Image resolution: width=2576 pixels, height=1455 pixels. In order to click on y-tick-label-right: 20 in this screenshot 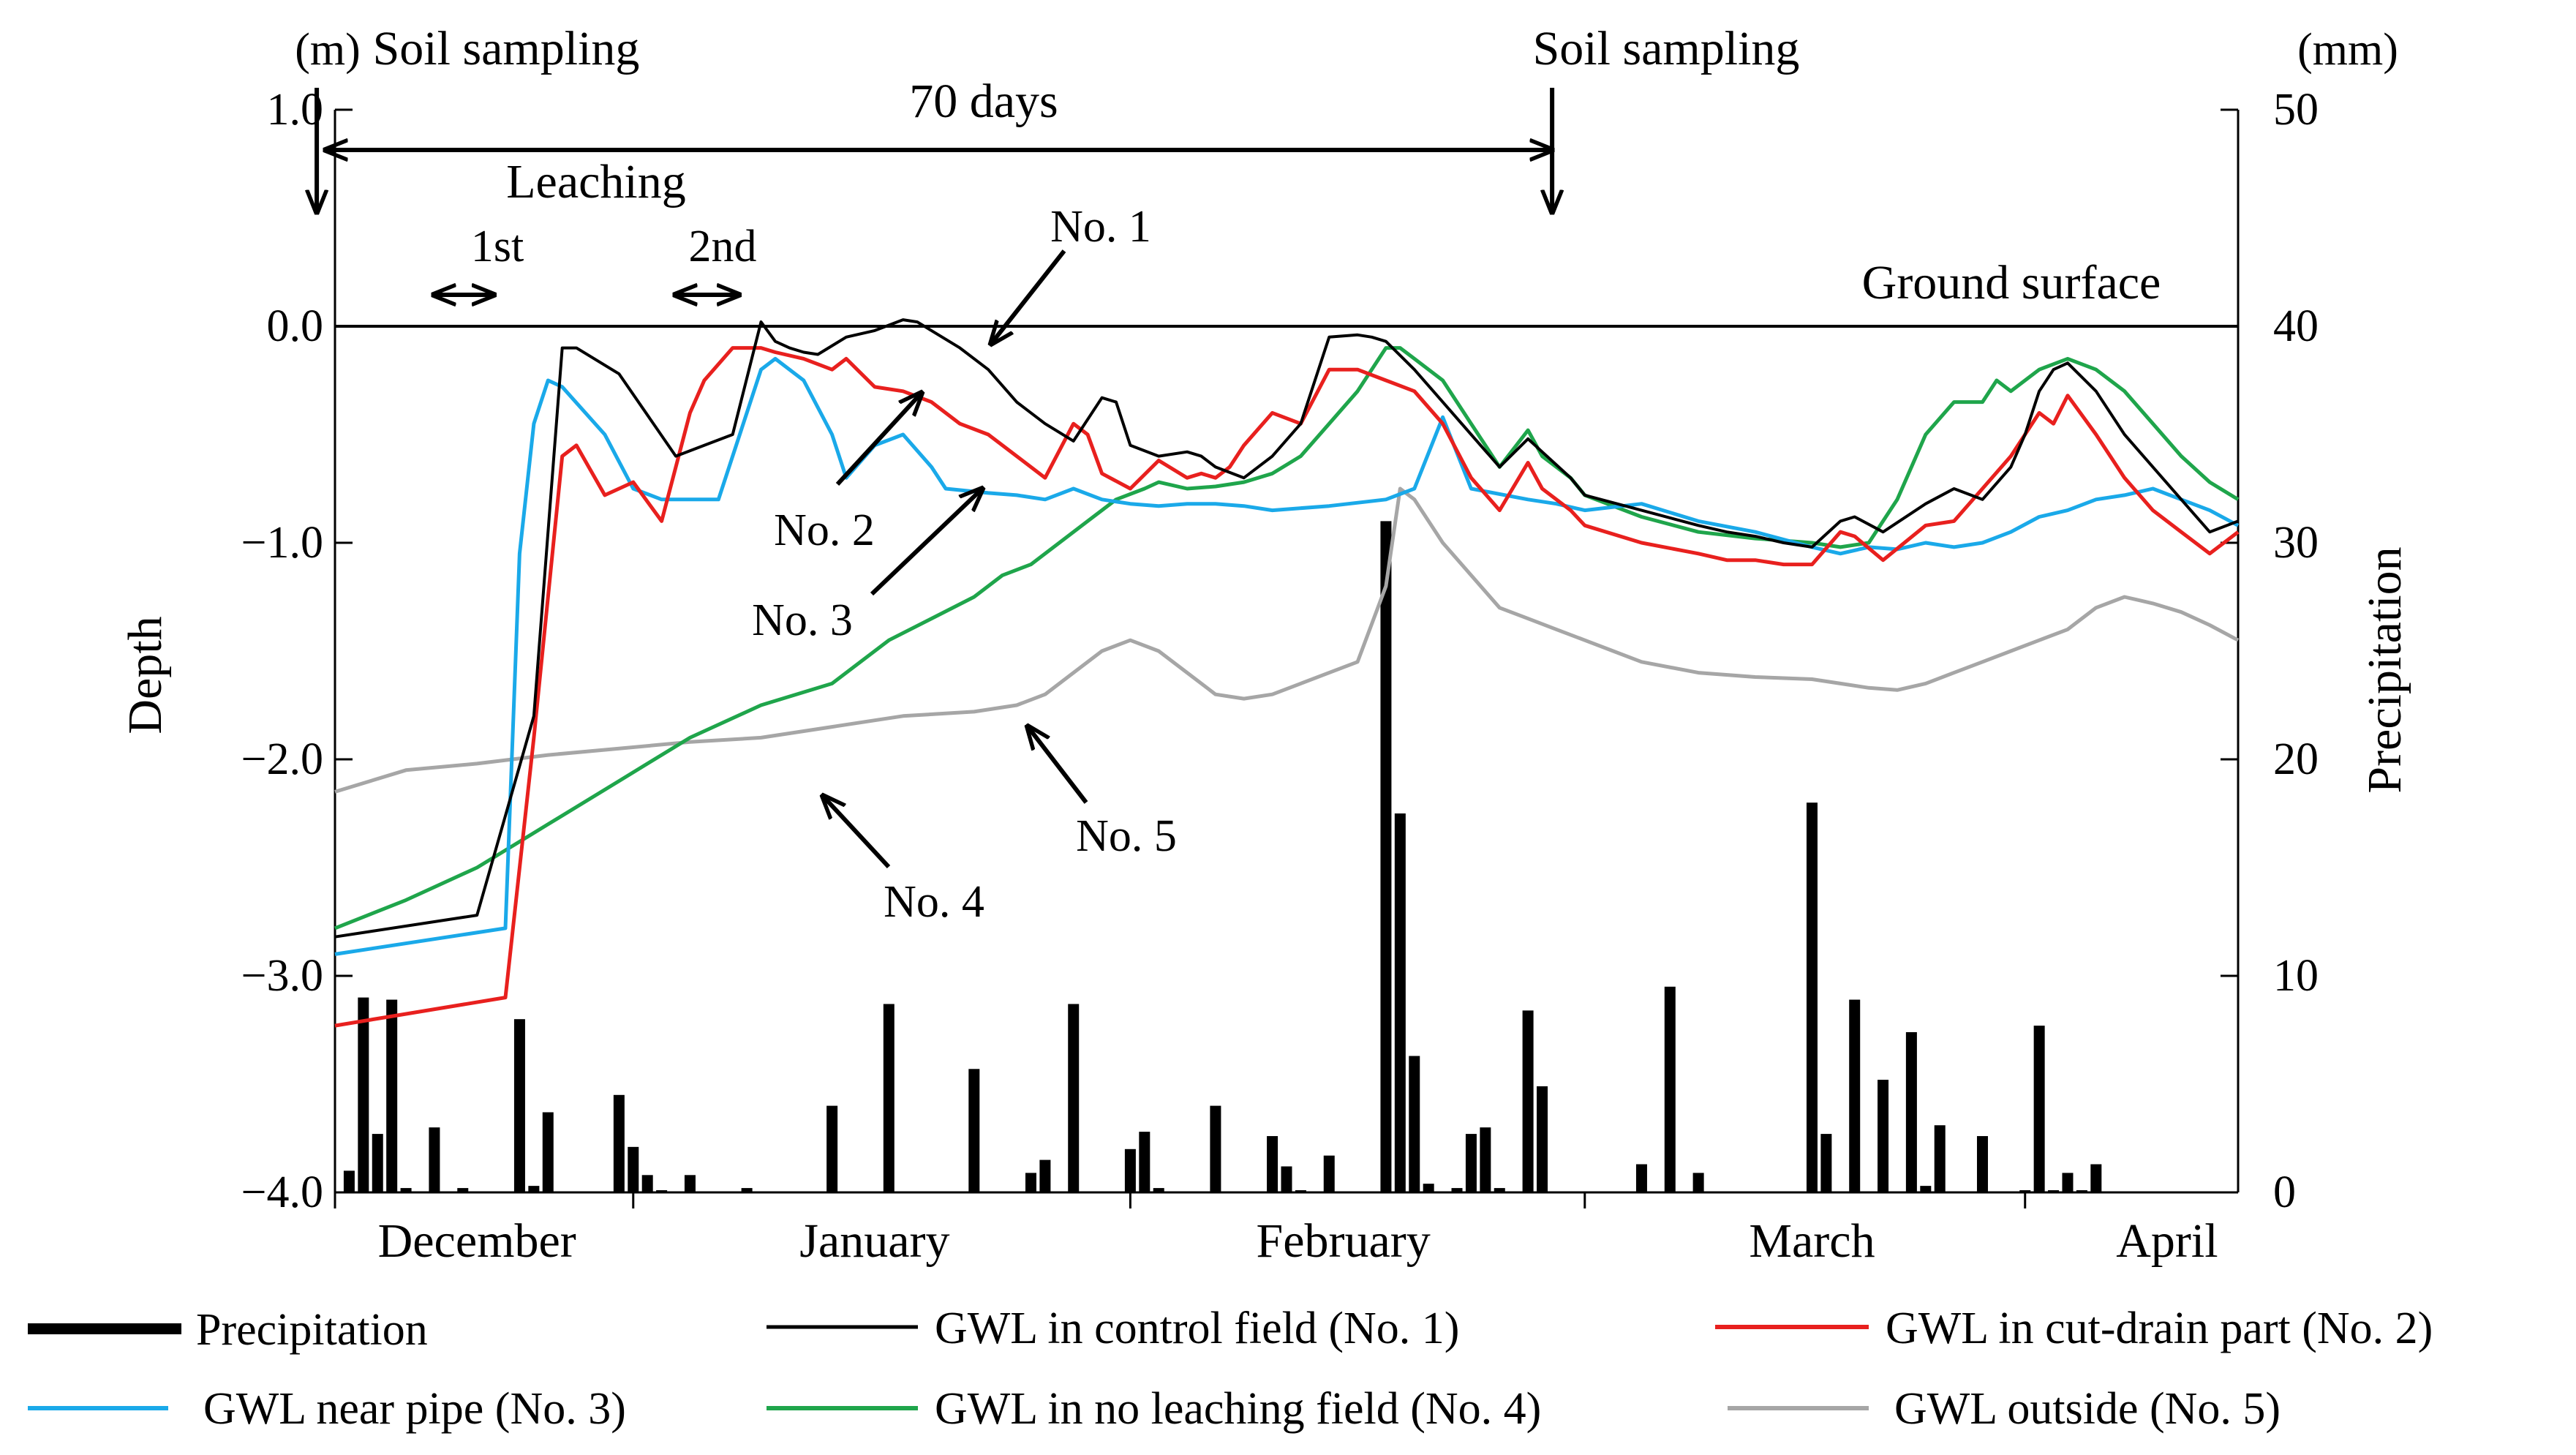, I will do `click(2296, 759)`.